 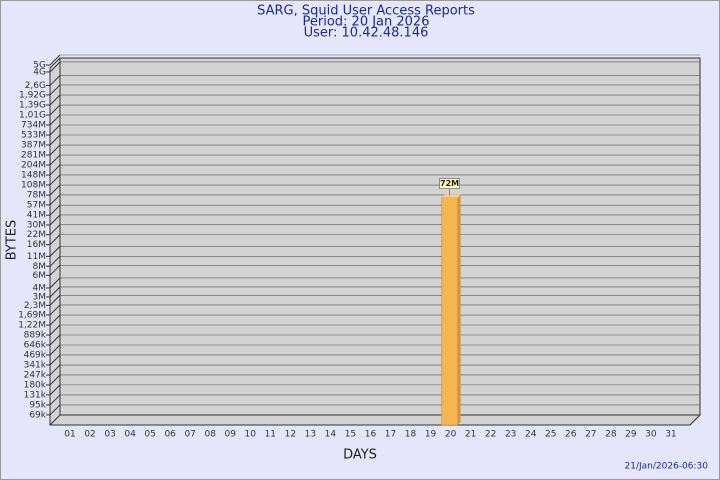 I want to click on x-tick-label: 18, so click(x=411, y=435).